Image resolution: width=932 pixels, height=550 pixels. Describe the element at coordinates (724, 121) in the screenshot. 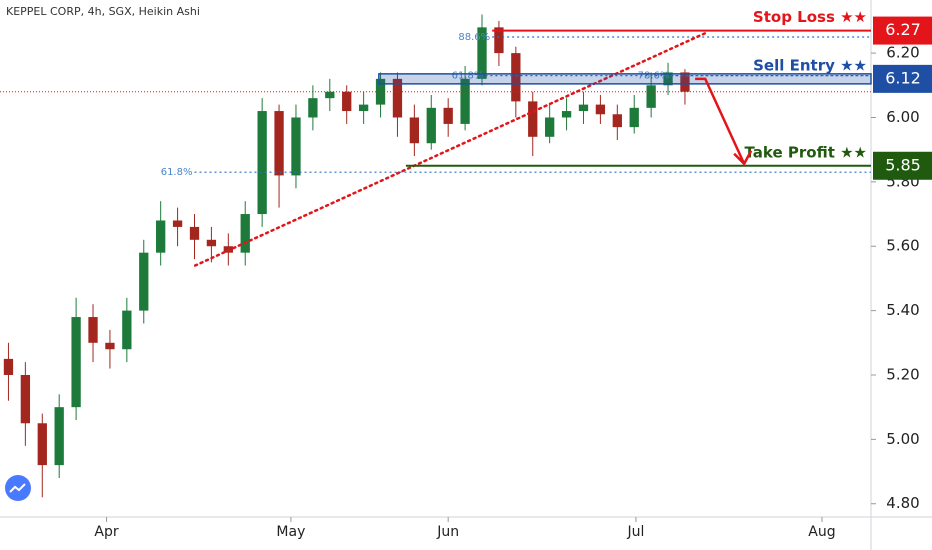

I see `trade-arrow` at that location.